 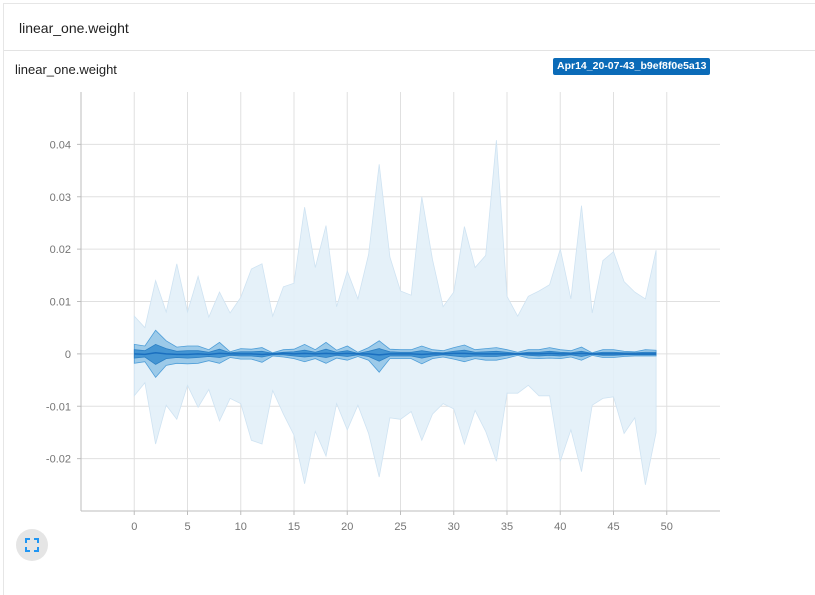 I want to click on y-tick-label-6: 0.04, so click(x=60, y=145).